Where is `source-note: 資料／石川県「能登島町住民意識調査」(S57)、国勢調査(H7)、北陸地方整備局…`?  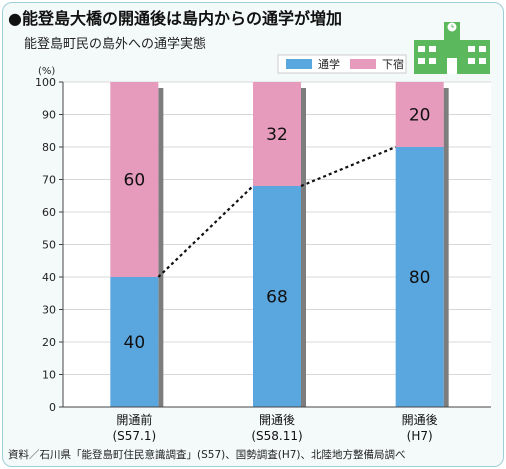
source-note: 資料／石川県「能登島町住民意識調査」(S57)、国勢調査(H7)、北陸地方整備局… is located at coordinates (207, 454).